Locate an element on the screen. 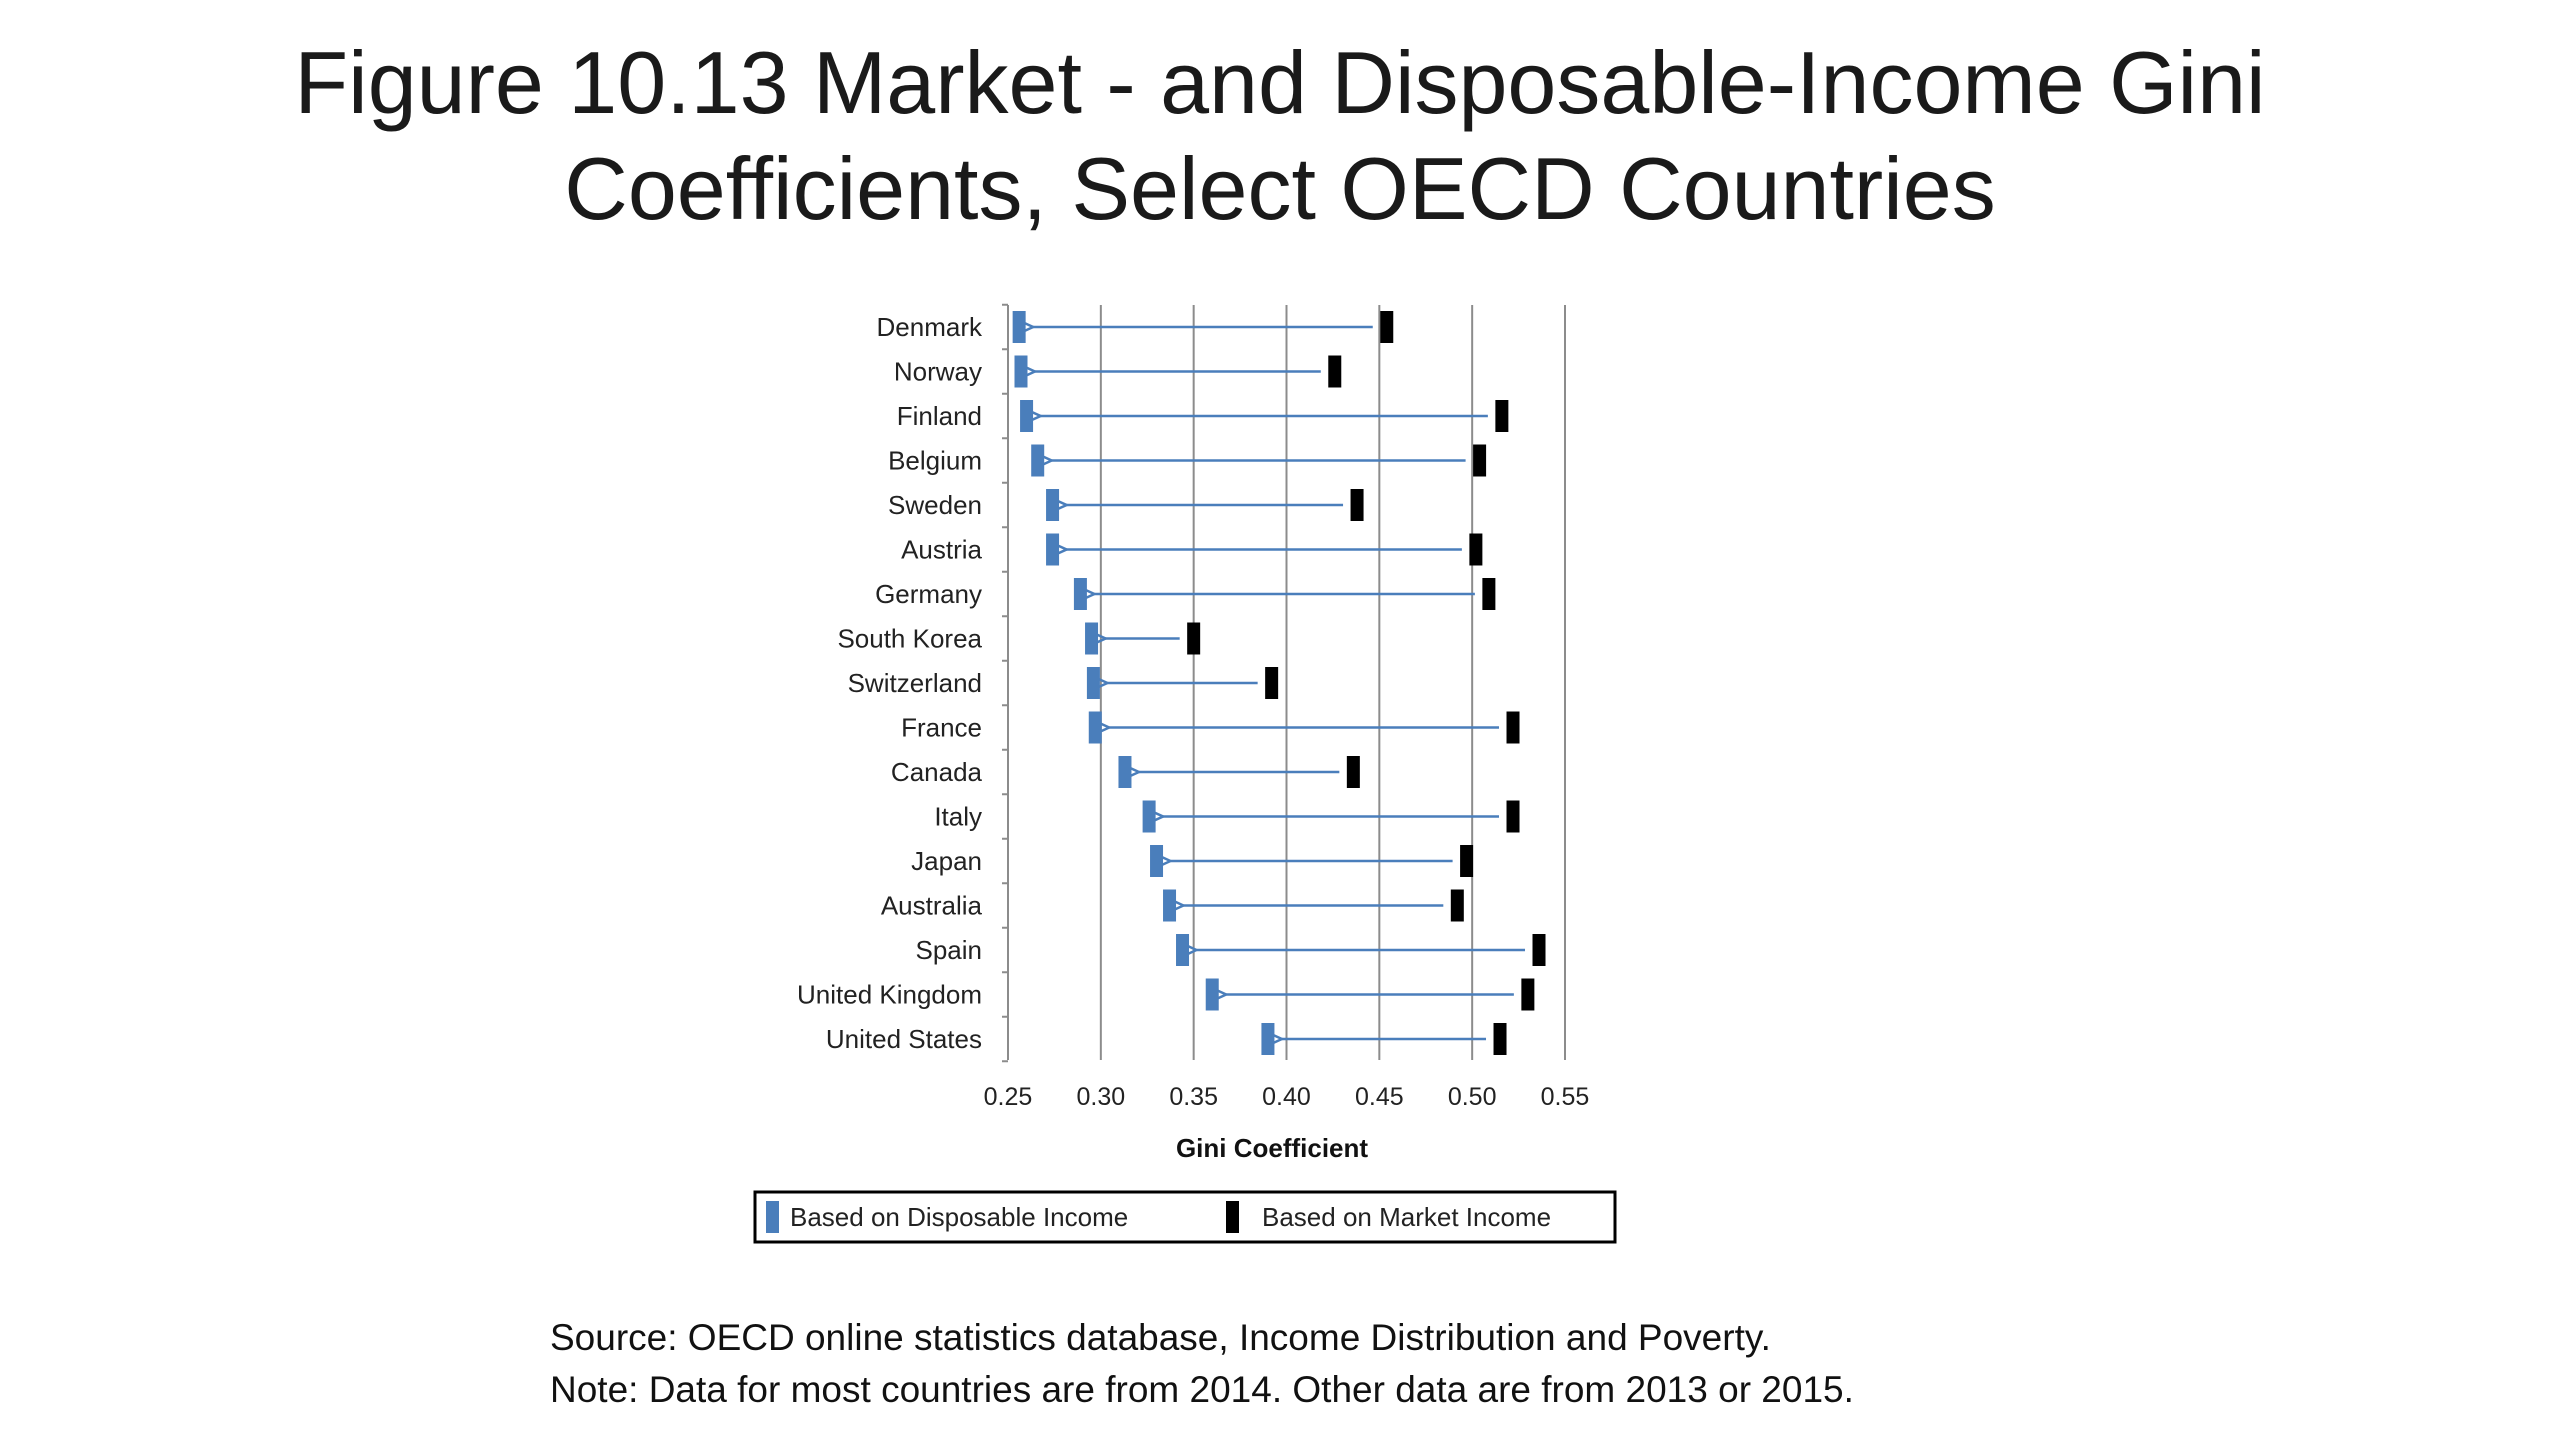  legend-label-market: Based on Market Income is located at coordinates (1406, 1217).